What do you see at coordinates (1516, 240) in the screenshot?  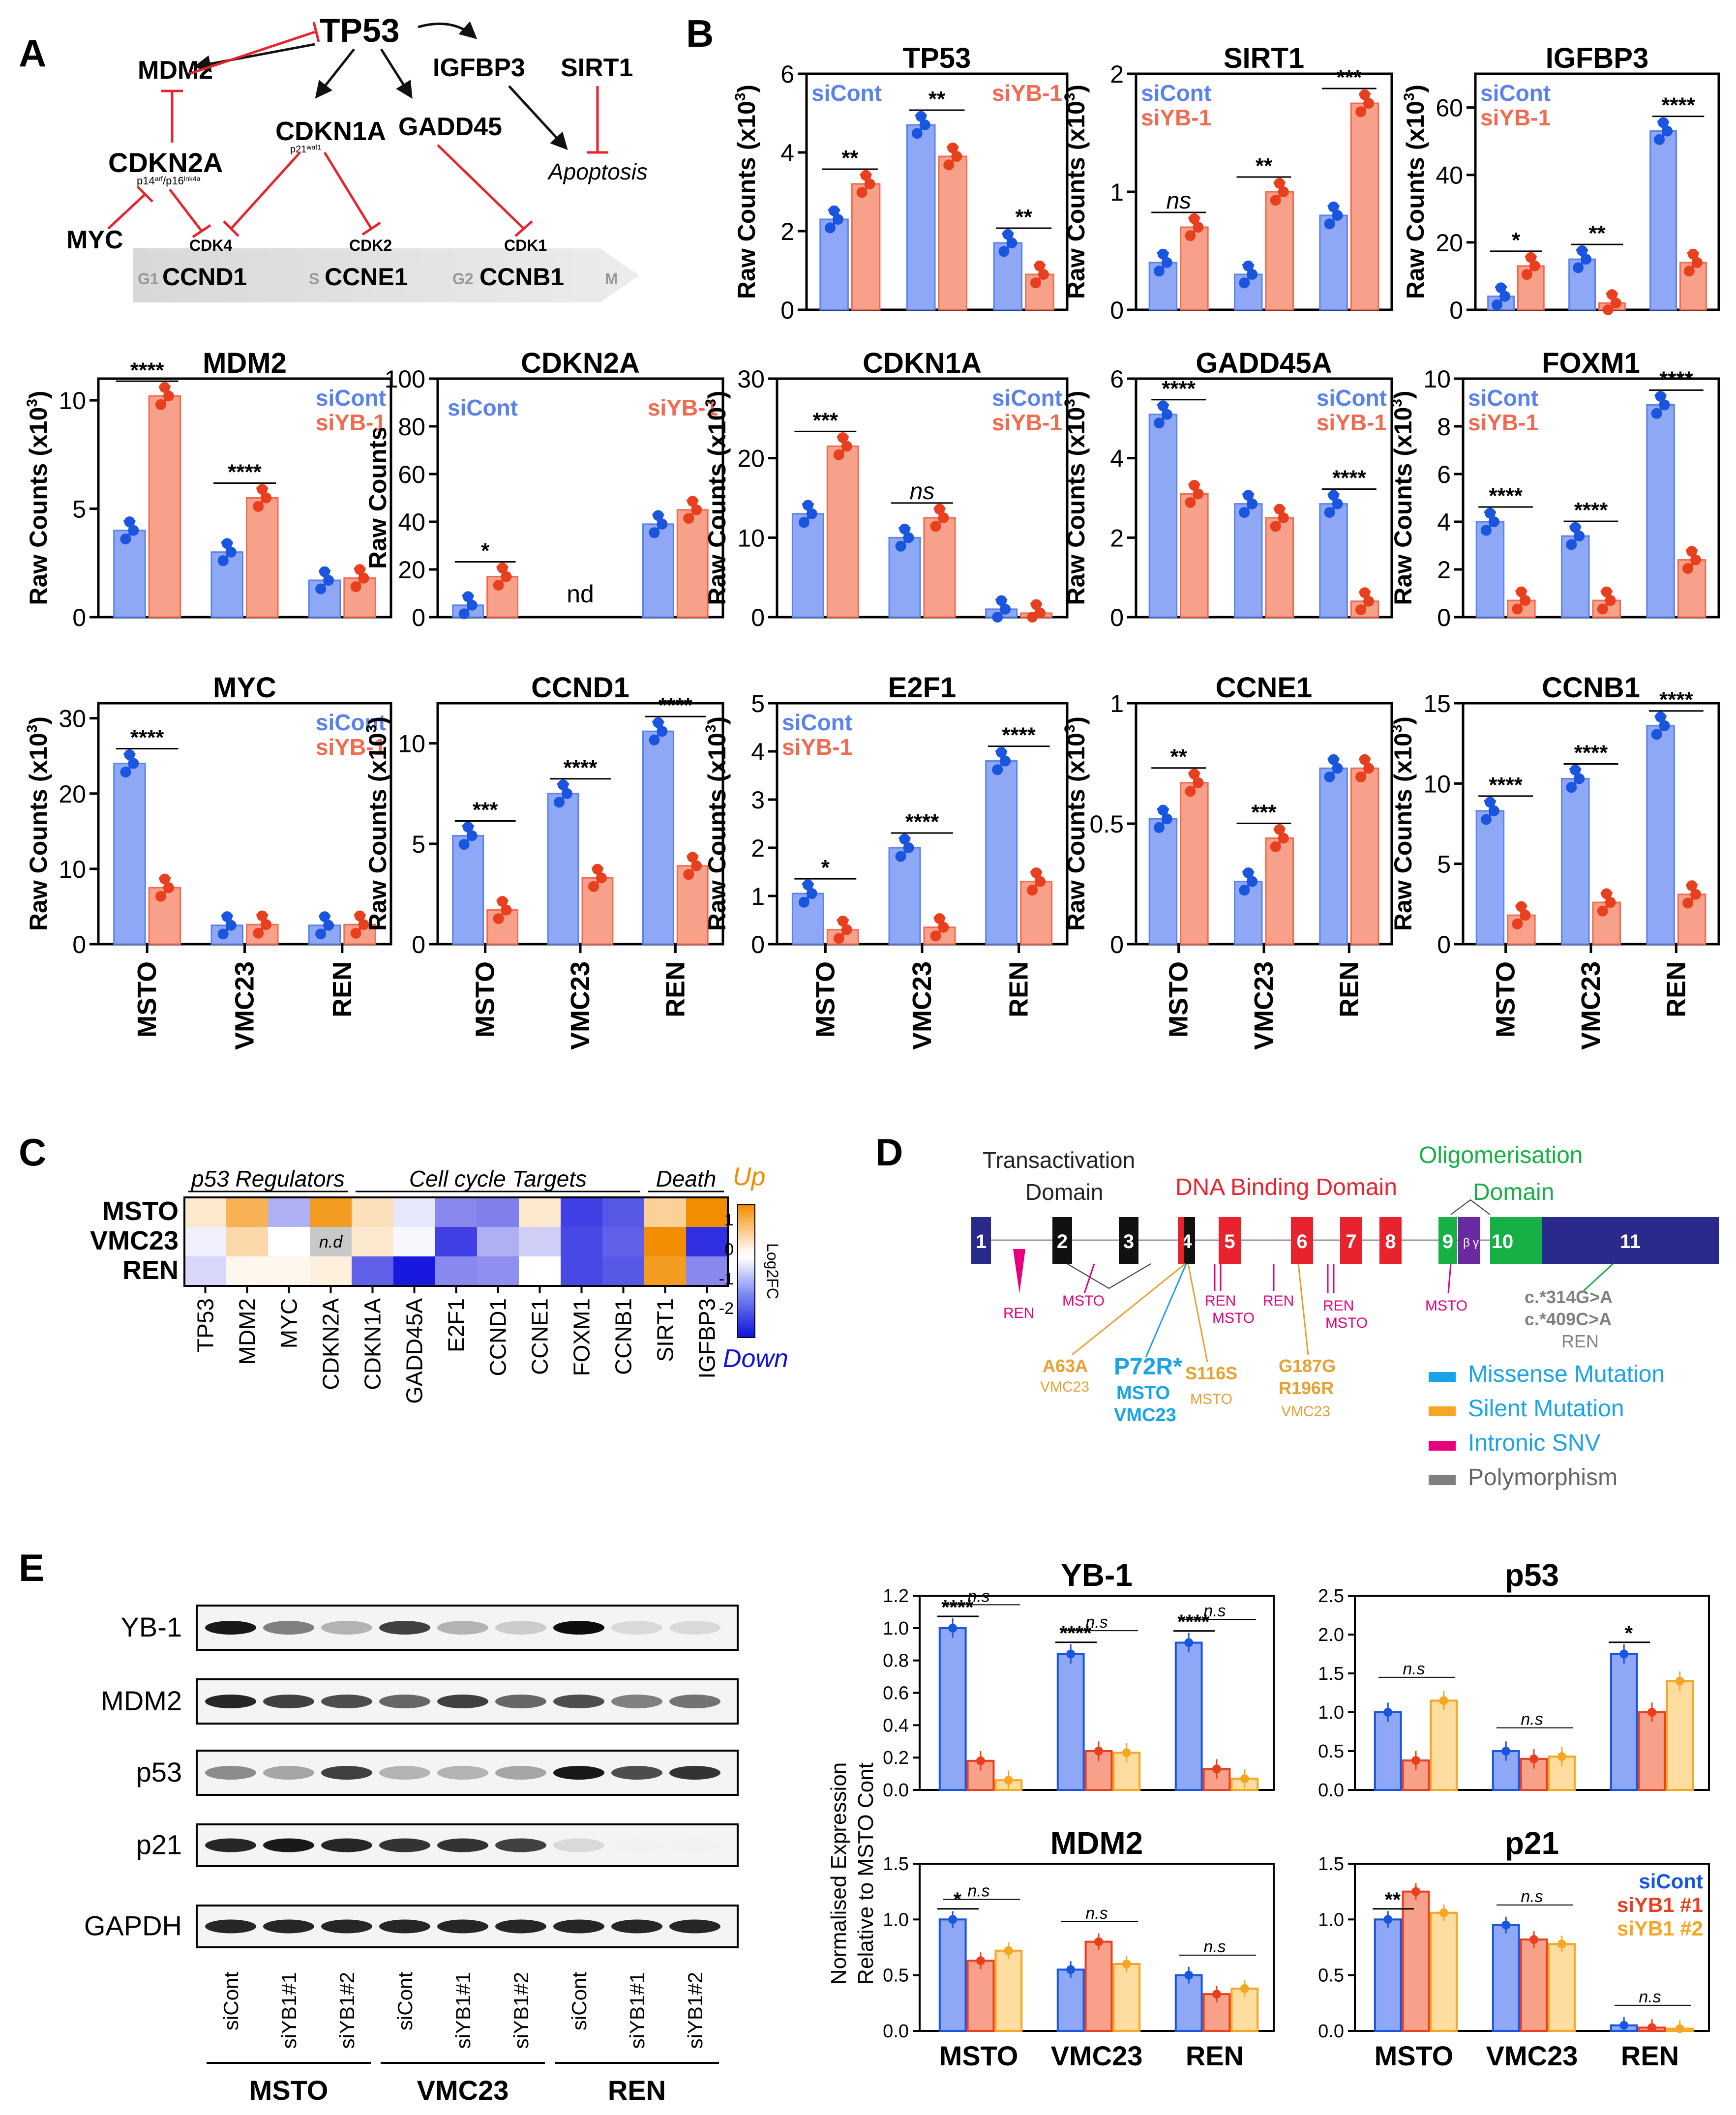 I see `significance-label: *` at bounding box center [1516, 240].